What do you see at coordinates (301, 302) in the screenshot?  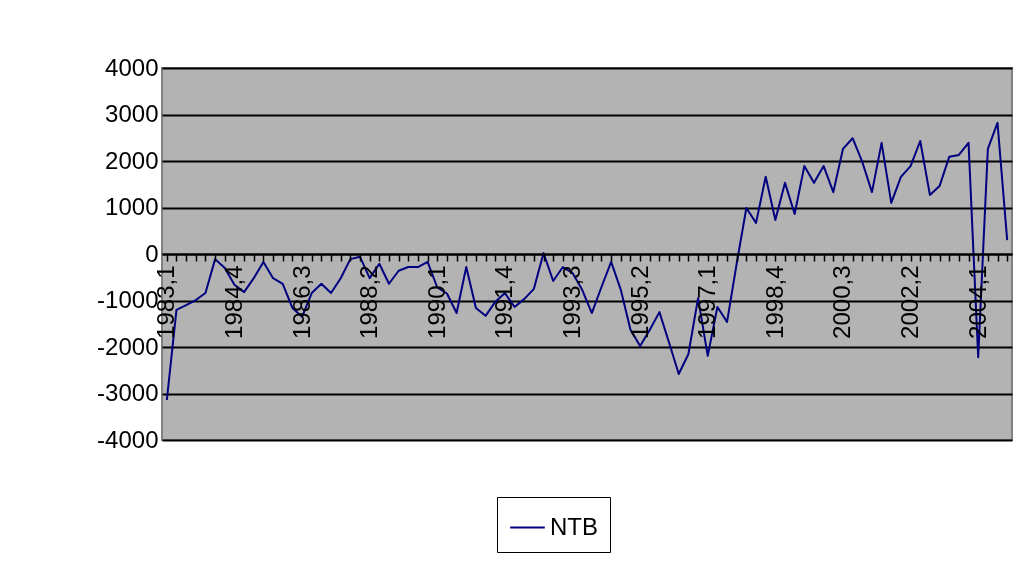 I see `x-tick-label: 1986,3` at bounding box center [301, 302].